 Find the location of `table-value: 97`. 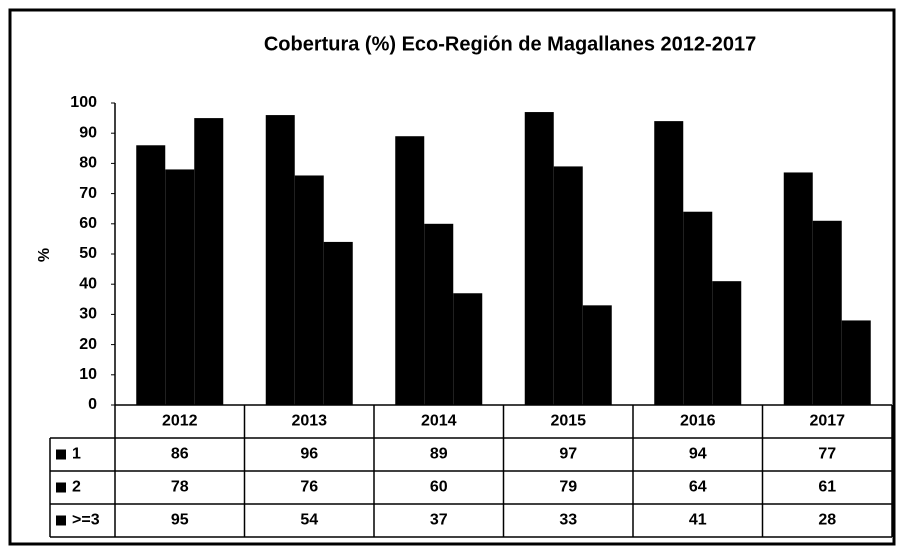

table-value: 97 is located at coordinates (568, 454).